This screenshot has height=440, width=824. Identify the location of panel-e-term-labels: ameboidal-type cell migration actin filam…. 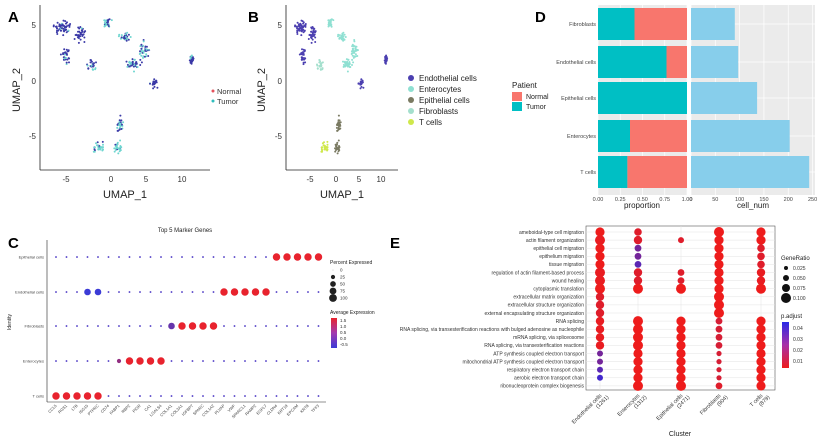
(492, 310).